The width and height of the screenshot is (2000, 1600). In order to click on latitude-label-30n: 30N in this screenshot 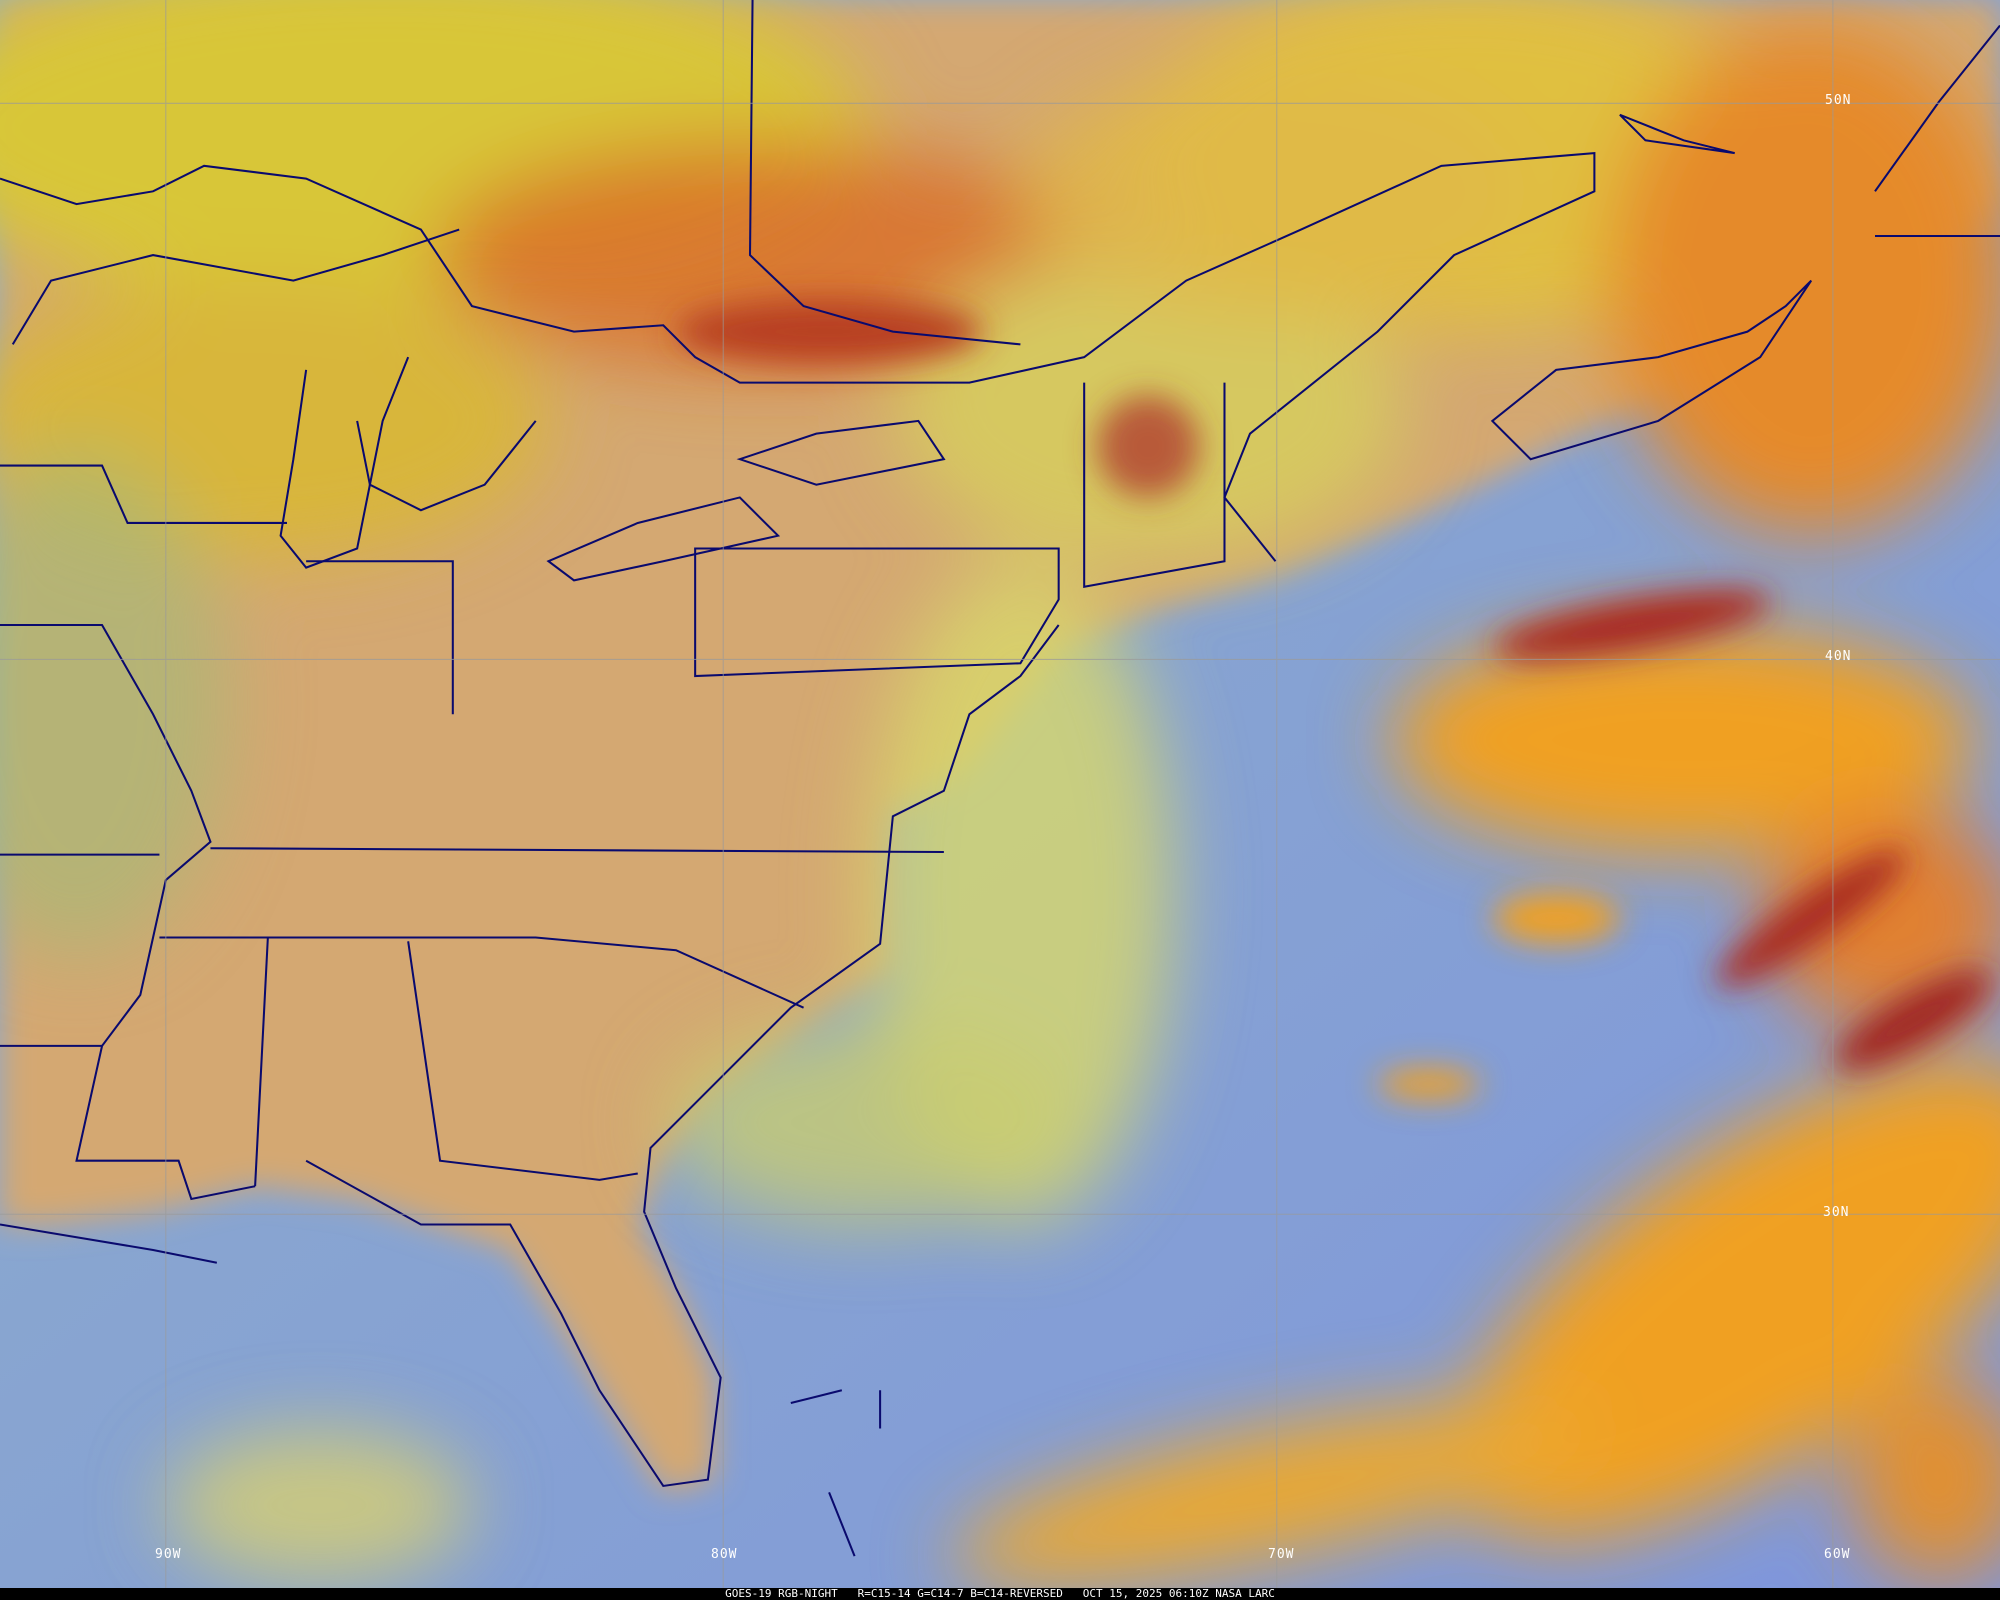, I will do `click(1836, 1212)`.